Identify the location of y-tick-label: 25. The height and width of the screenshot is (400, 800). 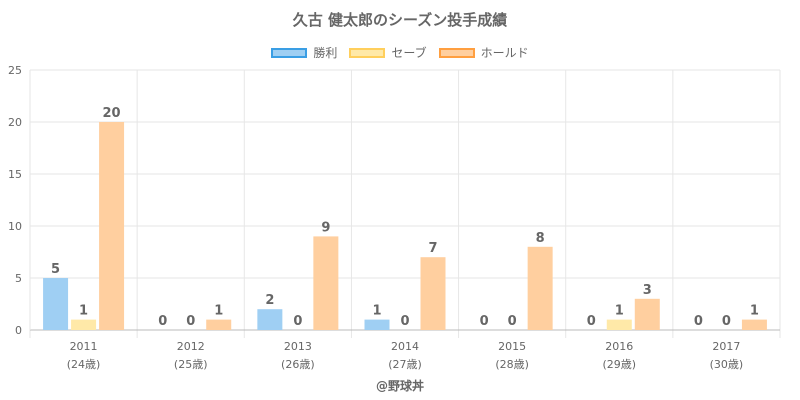
(15, 70).